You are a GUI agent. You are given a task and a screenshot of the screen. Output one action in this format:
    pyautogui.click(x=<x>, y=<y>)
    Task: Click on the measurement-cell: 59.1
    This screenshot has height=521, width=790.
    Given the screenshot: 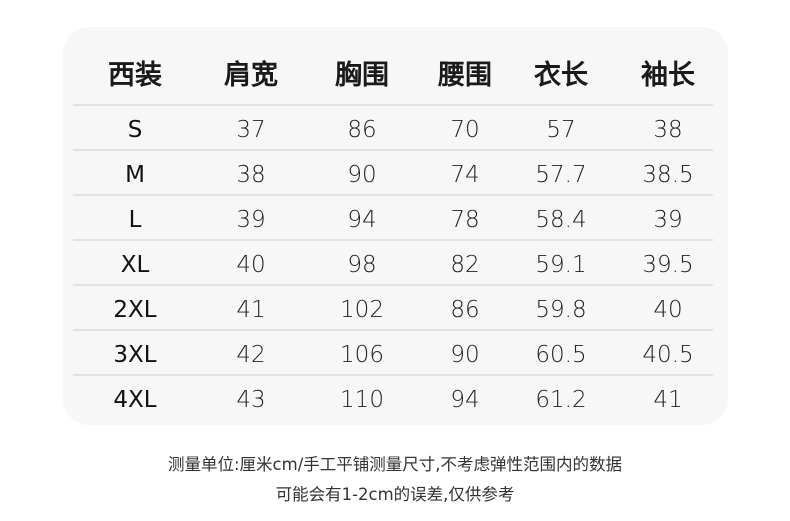 What is the action you would take?
    pyautogui.click(x=561, y=264)
    